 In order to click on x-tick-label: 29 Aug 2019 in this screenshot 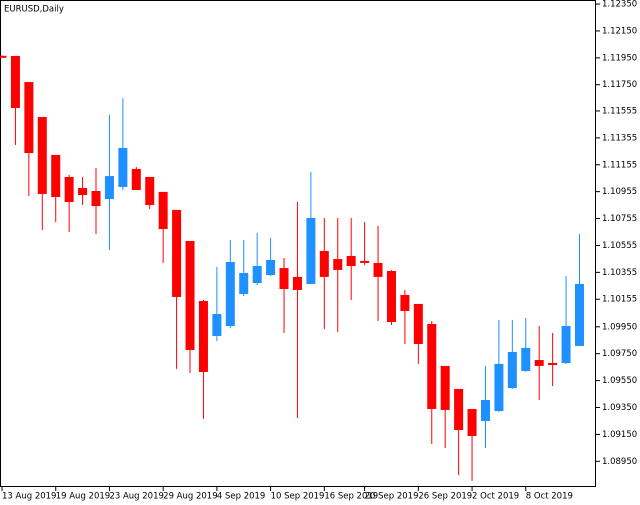, I will do `click(190, 497)`.